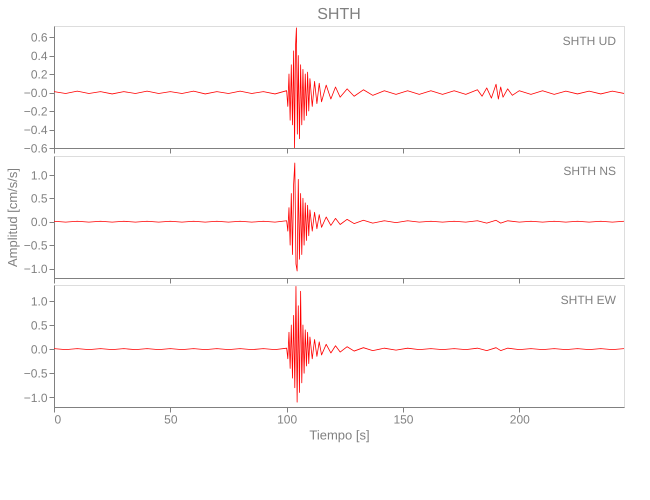  I want to click on y-tick-label: −0.0, so click(36, 93).